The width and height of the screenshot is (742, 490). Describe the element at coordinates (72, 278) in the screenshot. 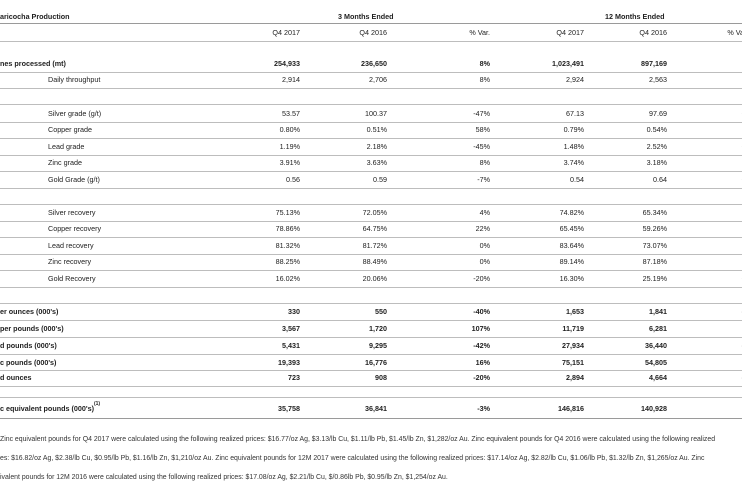

I see `row-label: Gold Recovery` at that location.